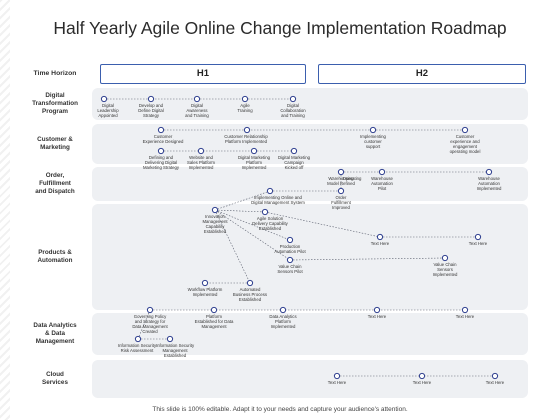 This screenshot has height=420, width=560. What do you see at coordinates (55, 143) in the screenshot?
I see `row-label-customer: Customer & Marketing` at bounding box center [55, 143].